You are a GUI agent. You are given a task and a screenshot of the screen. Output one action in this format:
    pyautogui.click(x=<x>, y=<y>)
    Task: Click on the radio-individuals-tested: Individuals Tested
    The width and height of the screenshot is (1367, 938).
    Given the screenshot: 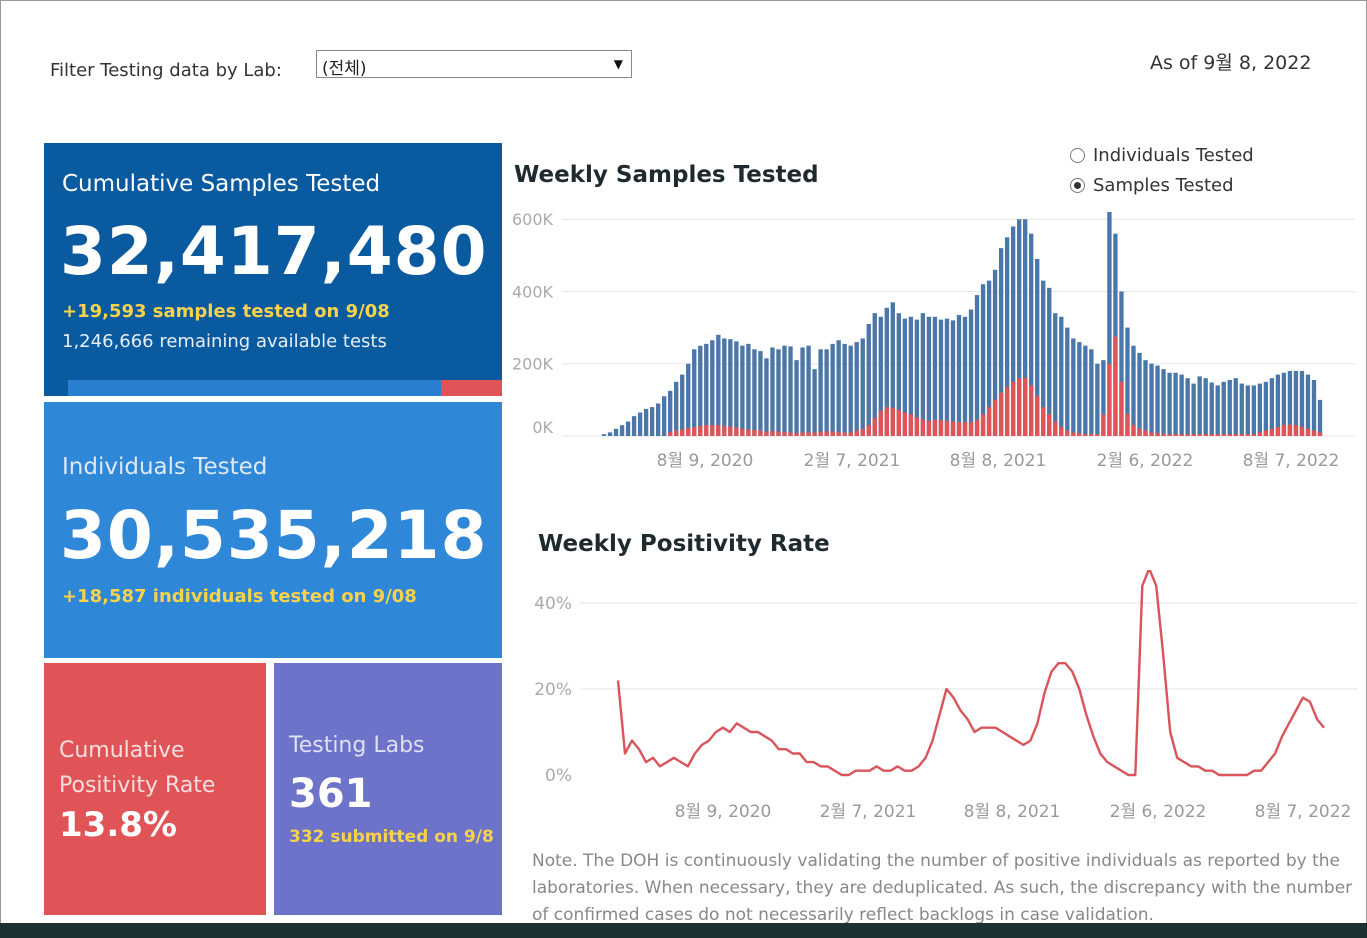 What is the action you would take?
    pyautogui.click(x=1162, y=155)
    